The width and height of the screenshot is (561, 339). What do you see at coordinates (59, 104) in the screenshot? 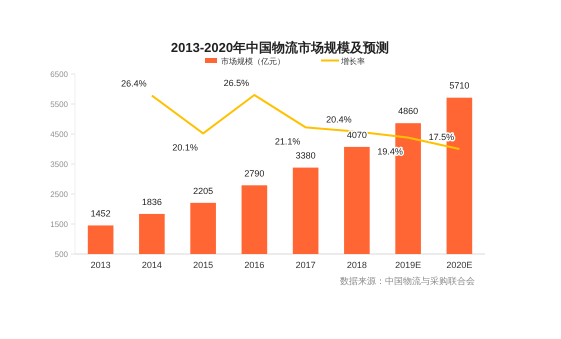
I see `y-tick-label: 5500` at bounding box center [59, 104].